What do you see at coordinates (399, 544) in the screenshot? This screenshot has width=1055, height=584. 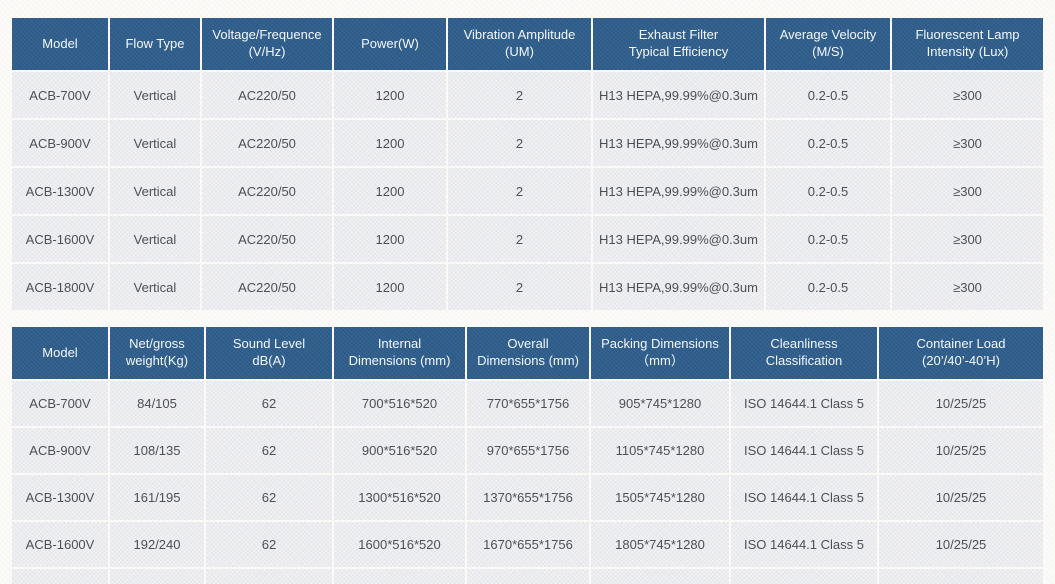 I see `value-cell: 1600*516*520` at bounding box center [399, 544].